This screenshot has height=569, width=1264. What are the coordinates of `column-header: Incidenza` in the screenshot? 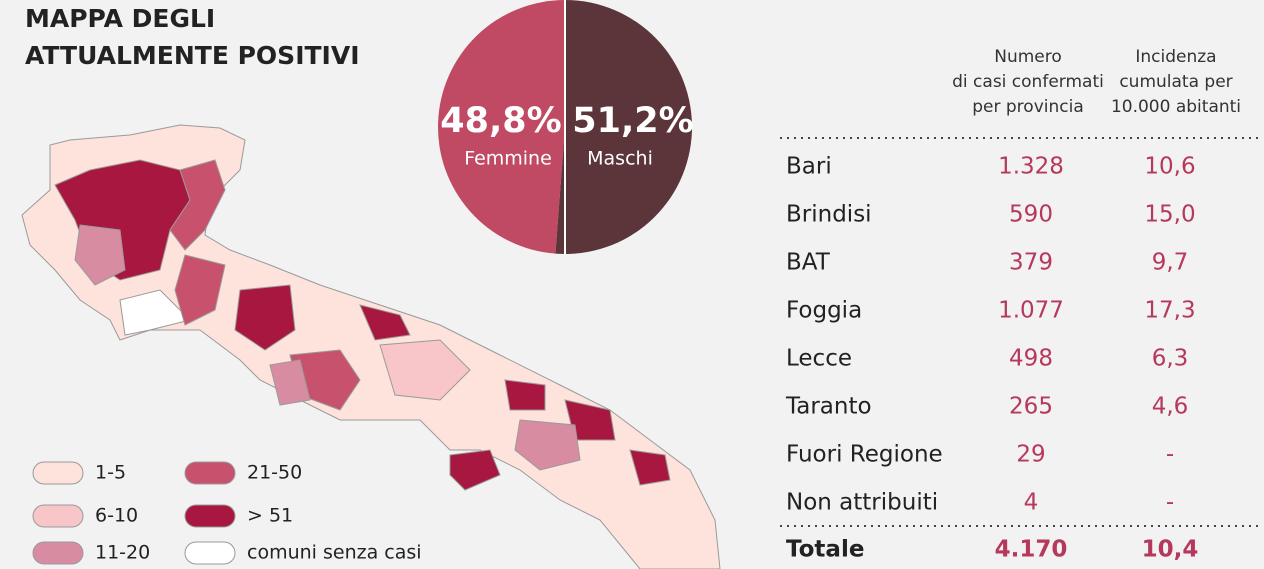 It's located at (1175, 57).